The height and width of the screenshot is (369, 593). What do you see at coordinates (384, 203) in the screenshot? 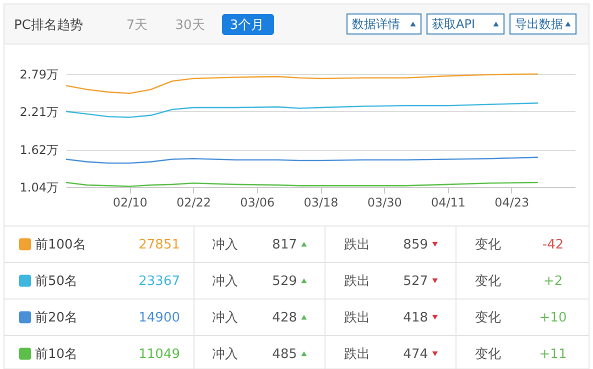
I see `x-tick-label: 03/30` at bounding box center [384, 203].